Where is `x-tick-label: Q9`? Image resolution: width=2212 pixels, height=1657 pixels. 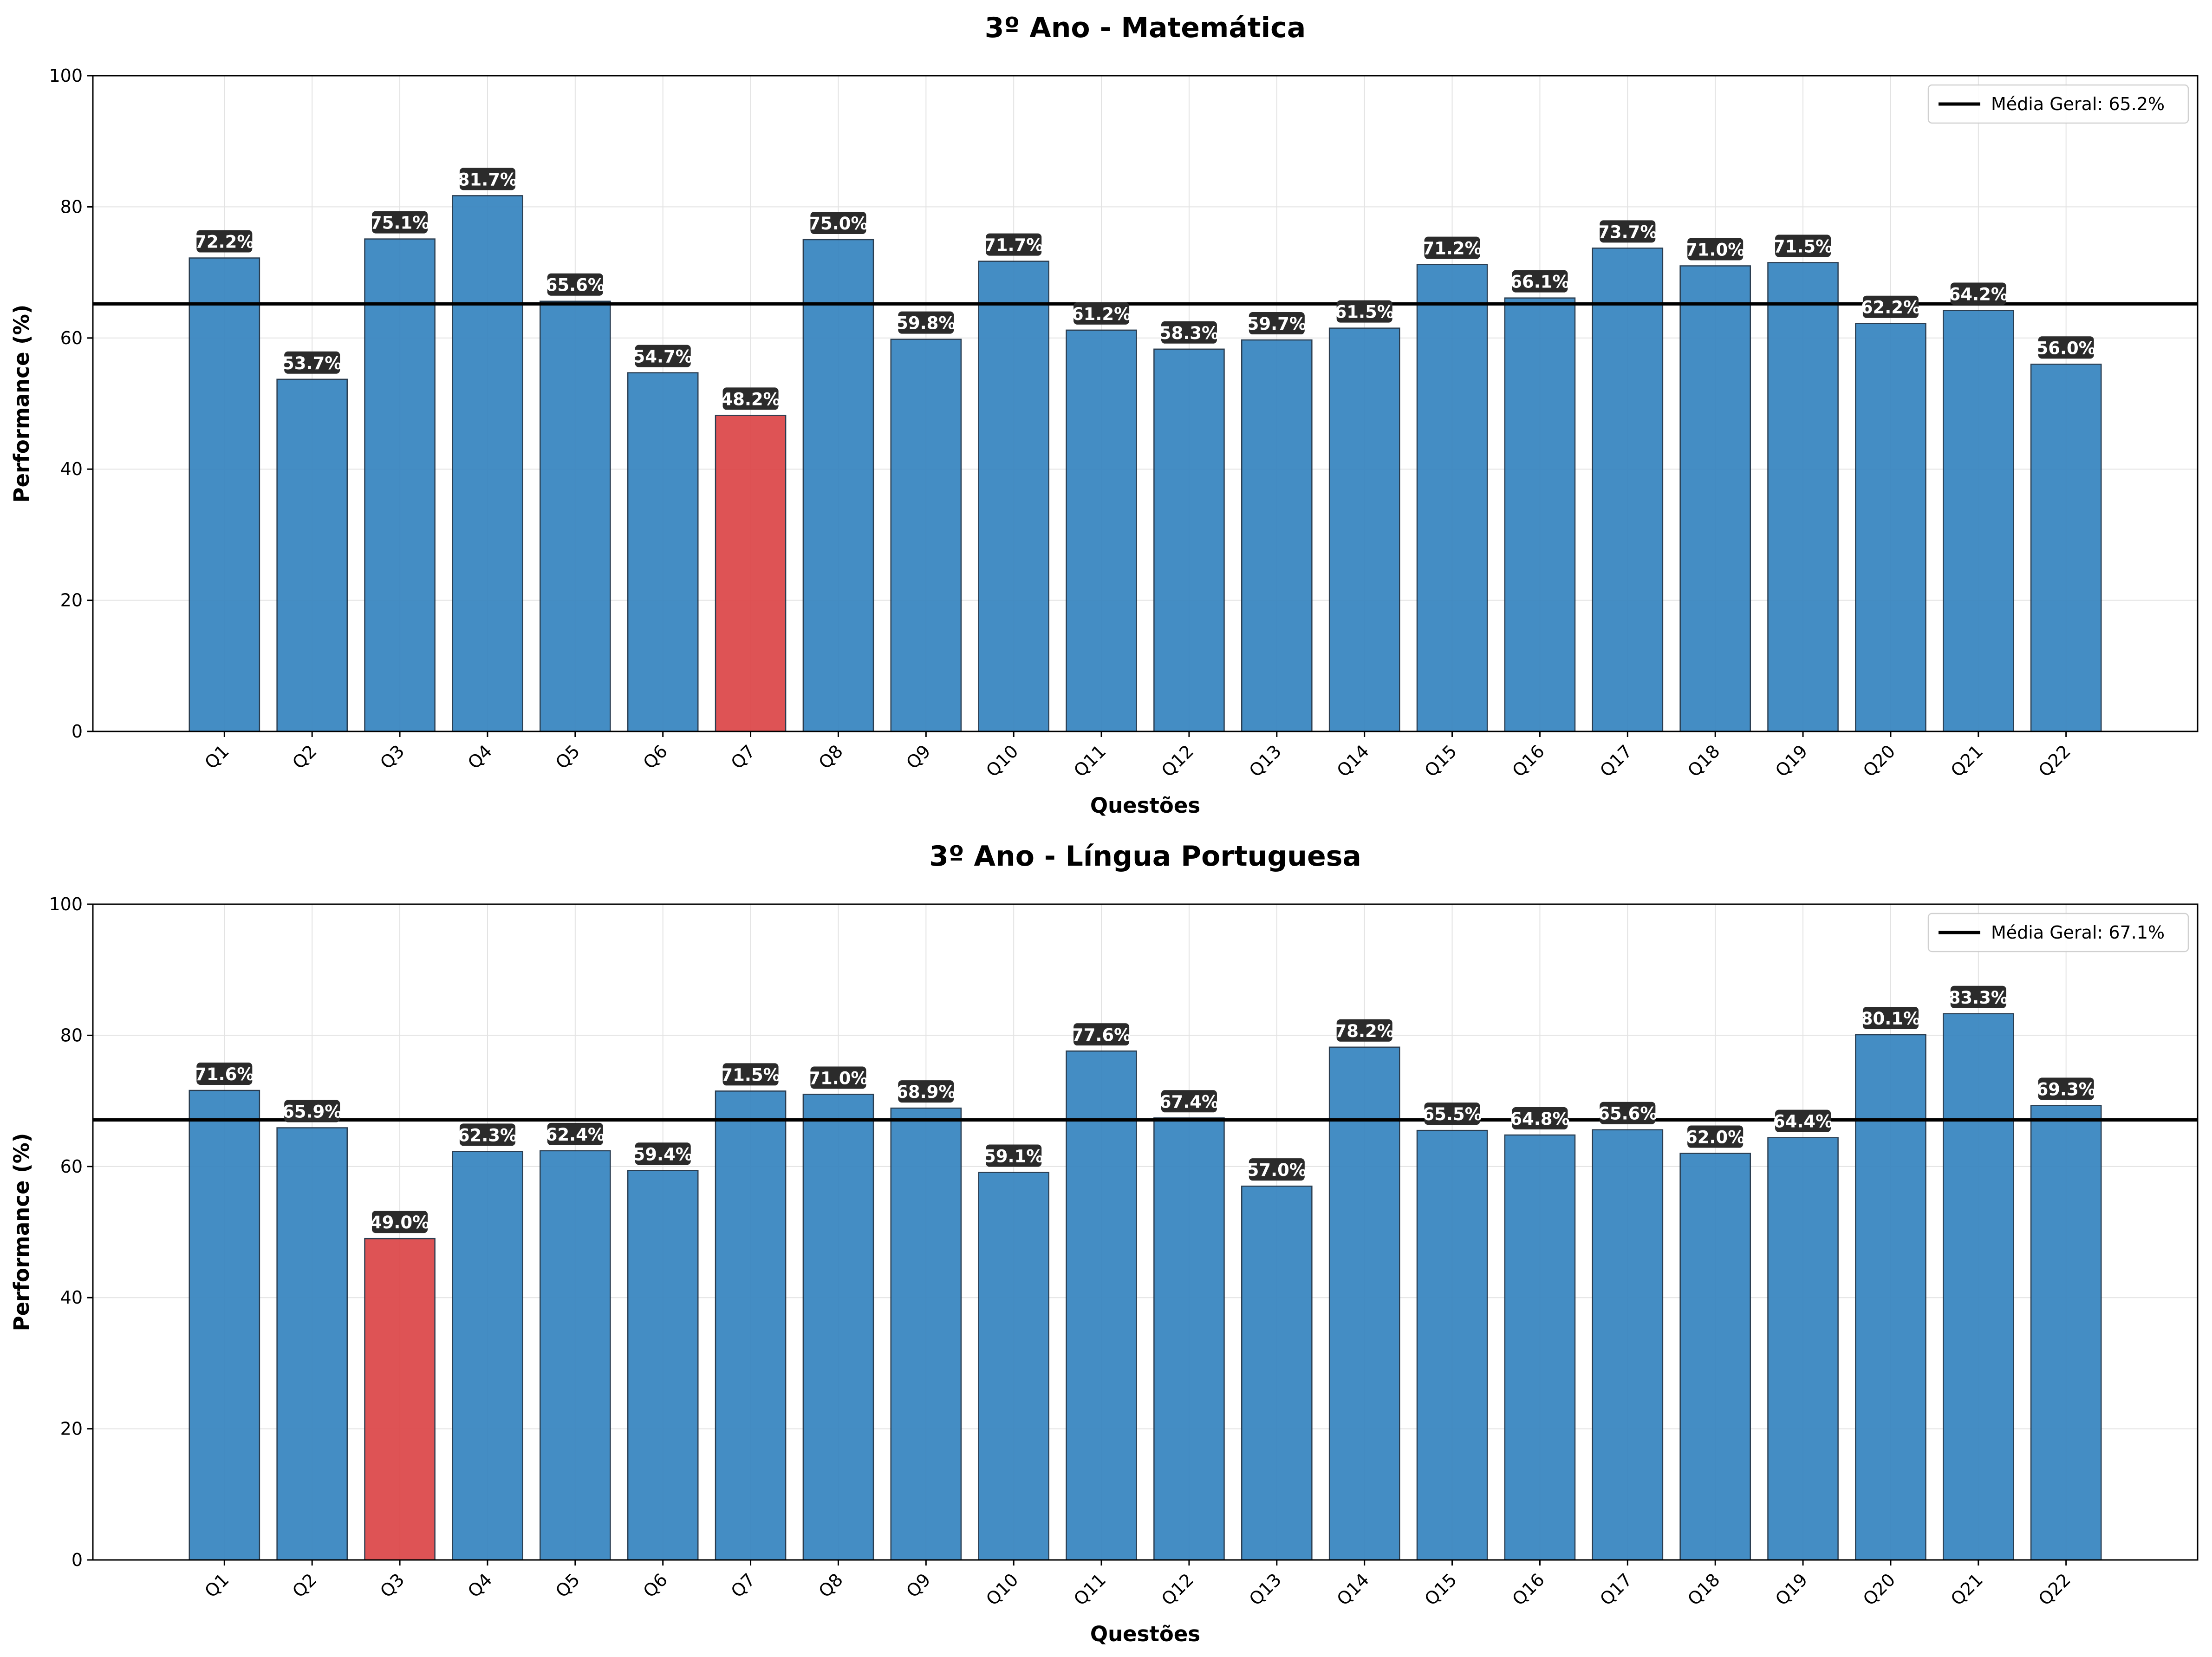 x-tick-label: Q9 is located at coordinates (918, 757).